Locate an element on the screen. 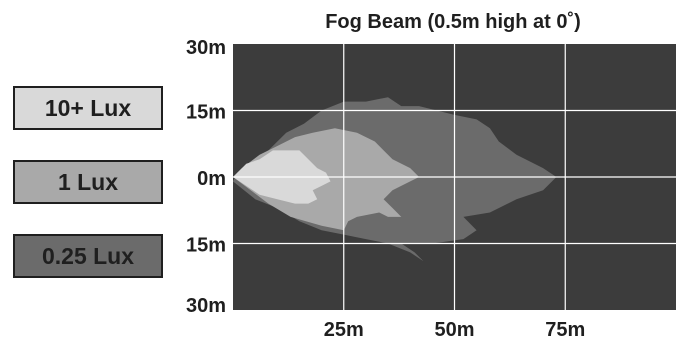 The height and width of the screenshot is (343, 680). x-tick-label: 50m is located at coordinates (454, 330).